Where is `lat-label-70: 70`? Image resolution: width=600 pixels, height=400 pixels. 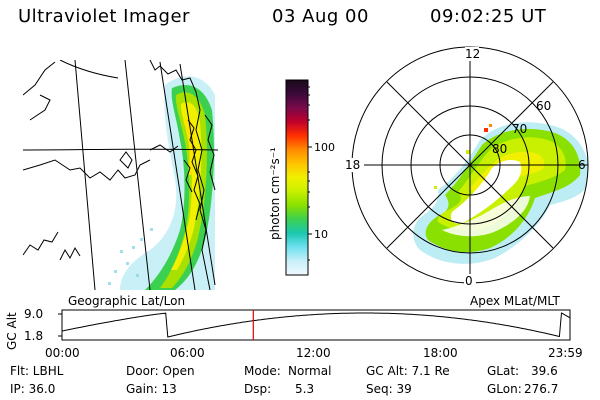 lat-label-70: 70 is located at coordinates (519, 129).